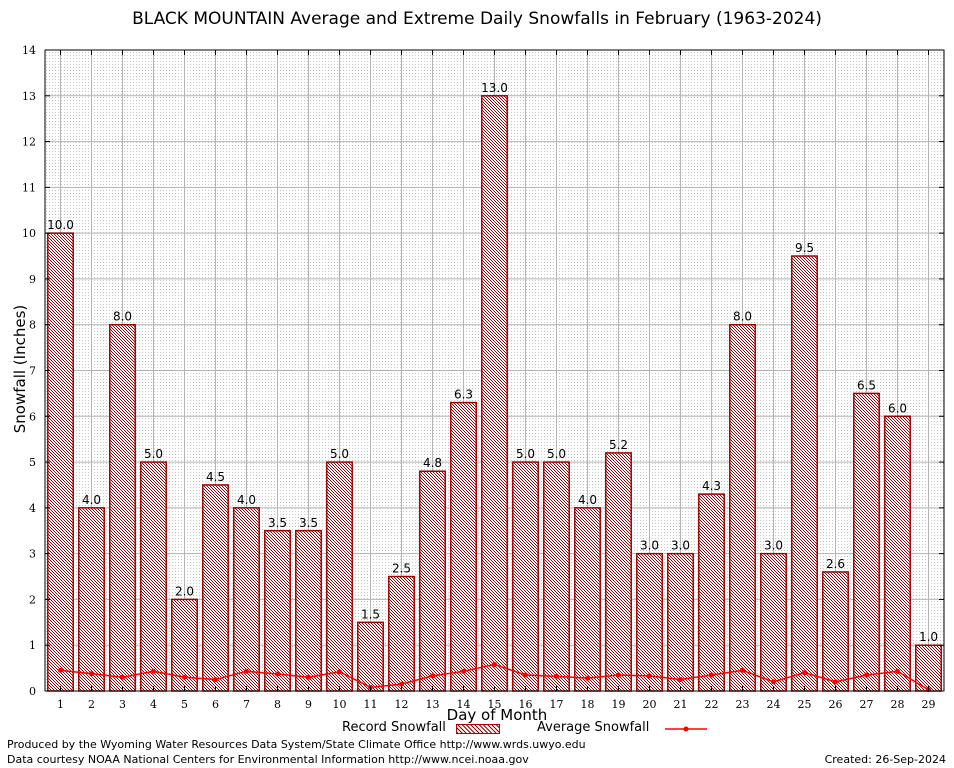  What do you see at coordinates (91, 704) in the screenshot?
I see `x-tick-label-day-2: 2` at bounding box center [91, 704].